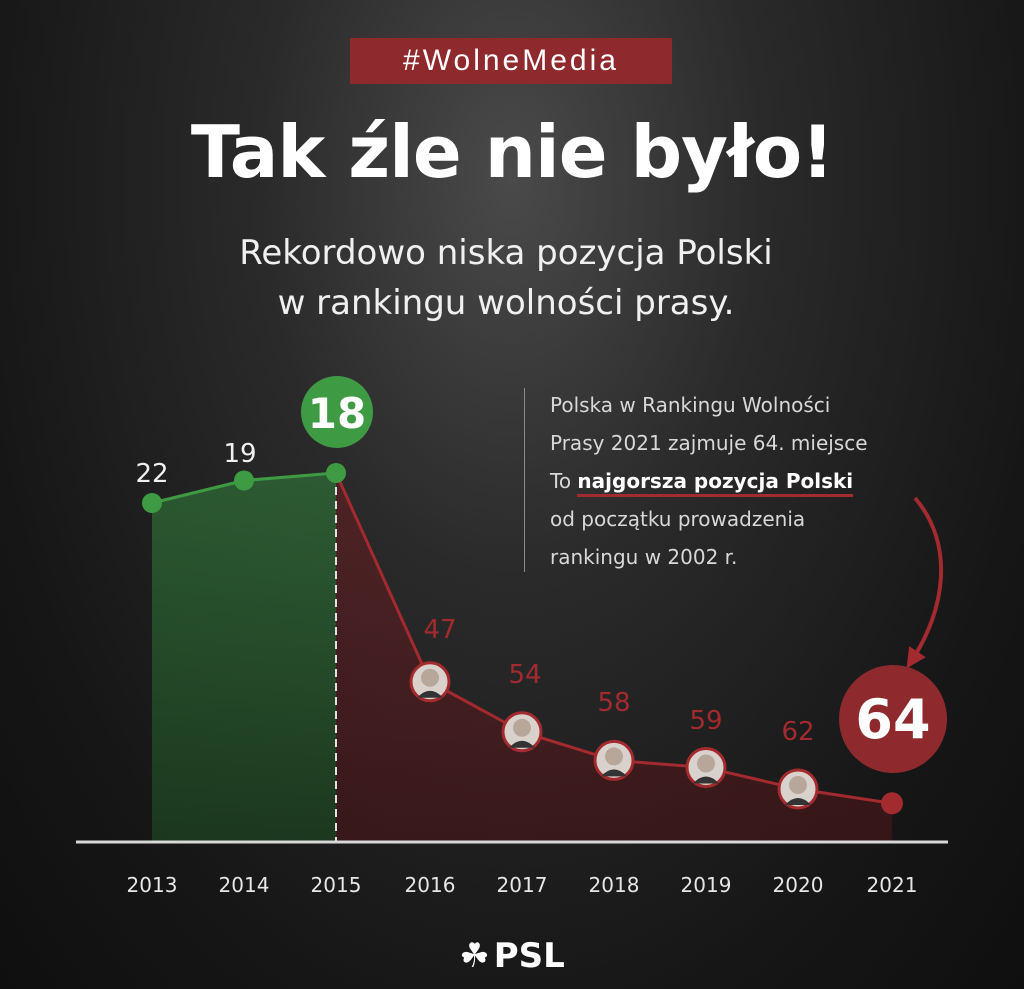 Image resolution: width=1024 pixels, height=989 pixels. Describe the element at coordinates (506, 253) in the screenshot. I see `subtitle-line-1: Rekordowo niska pozycja Polski` at that location.